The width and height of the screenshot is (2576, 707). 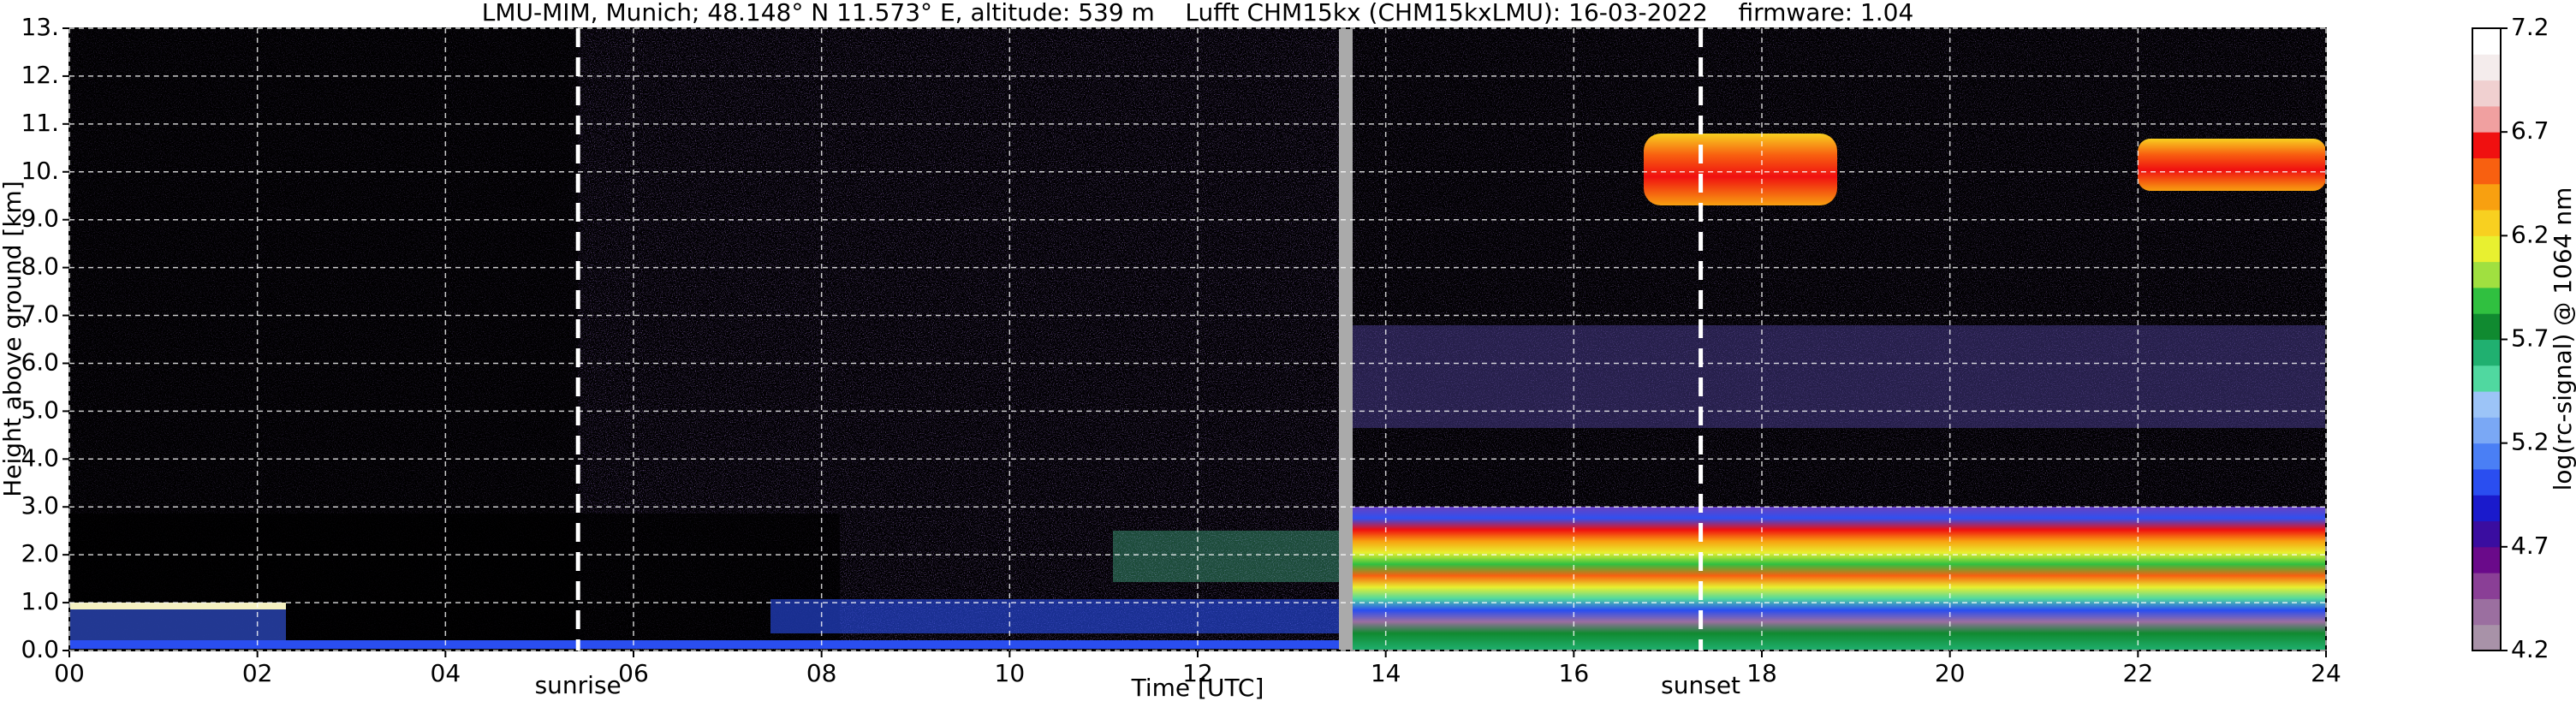 I want to click on x-tick-label: 00, so click(x=70, y=673).